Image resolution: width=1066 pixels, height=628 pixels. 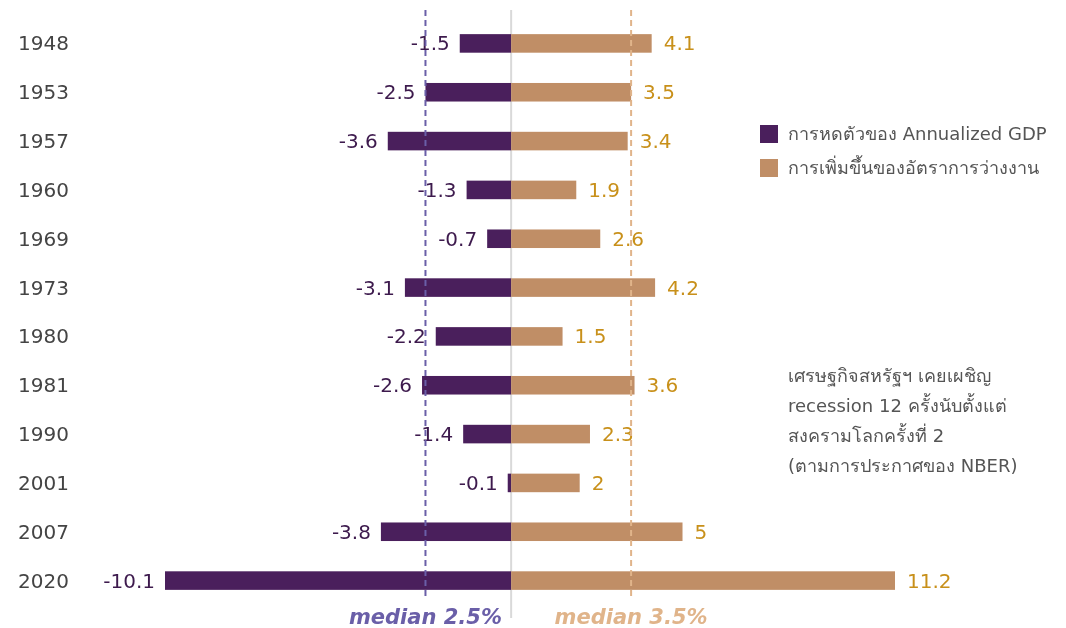 I want to click on data-label: -1.4, so click(x=434, y=434).